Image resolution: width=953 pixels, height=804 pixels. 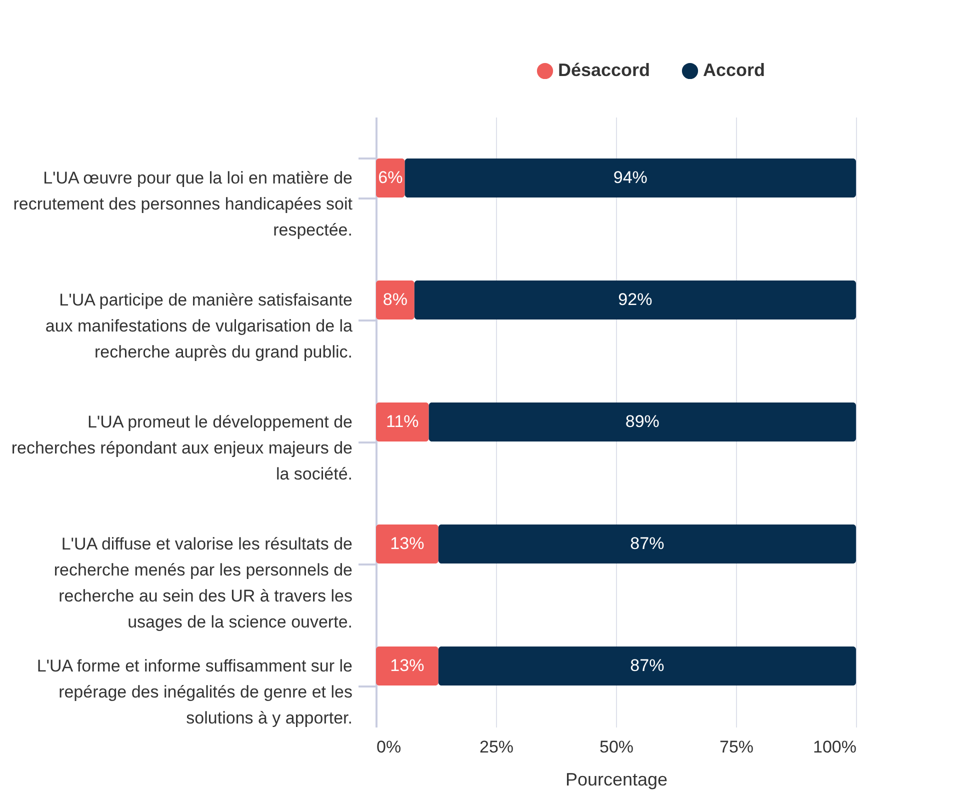 I want to click on x-tick-label: 25%, so click(x=496, y=747).